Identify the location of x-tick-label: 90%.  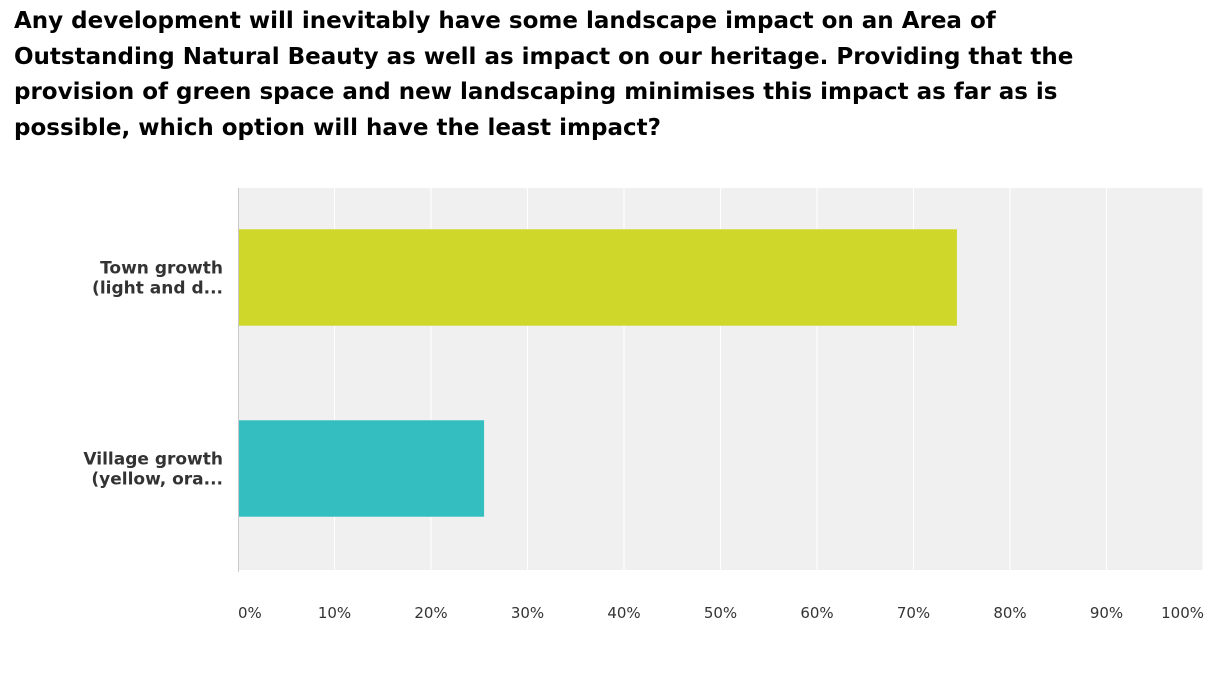
(1106, 613).